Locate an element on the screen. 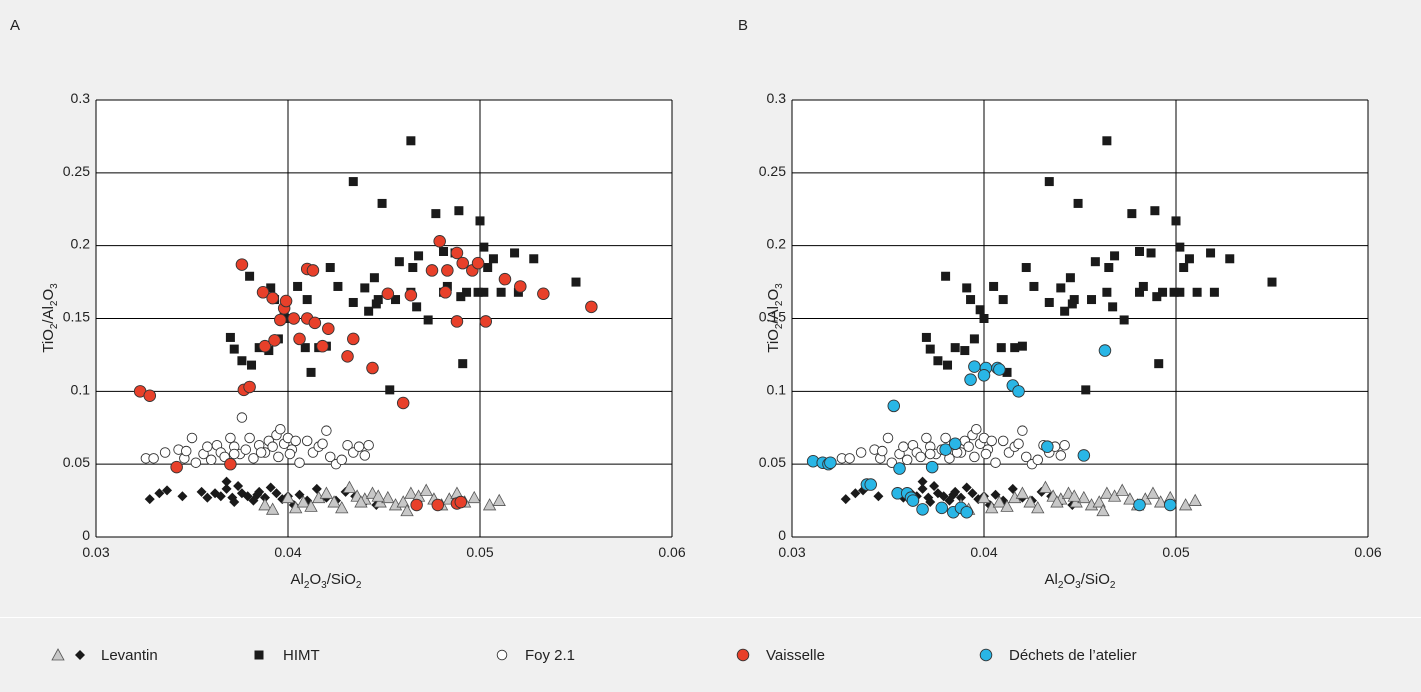 The width and height of the screenshot is (1421, 692). legend-blue-circle-marker is located at coordinates (986, 655).